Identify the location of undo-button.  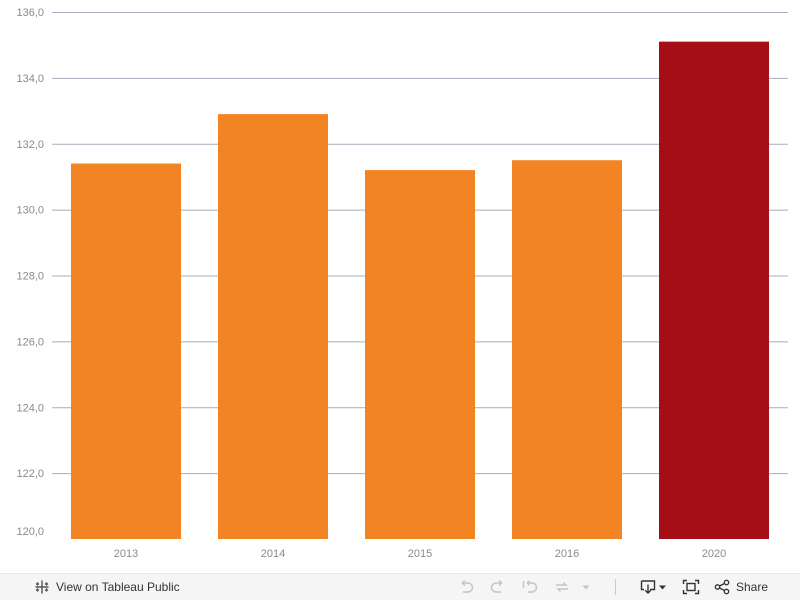
(466, 587).